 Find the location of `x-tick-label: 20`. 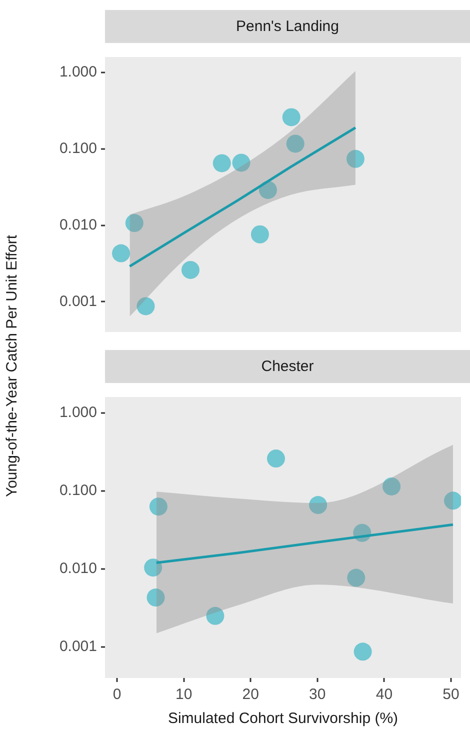

x-tick-label: 20 is located at coordinates (250, 695).